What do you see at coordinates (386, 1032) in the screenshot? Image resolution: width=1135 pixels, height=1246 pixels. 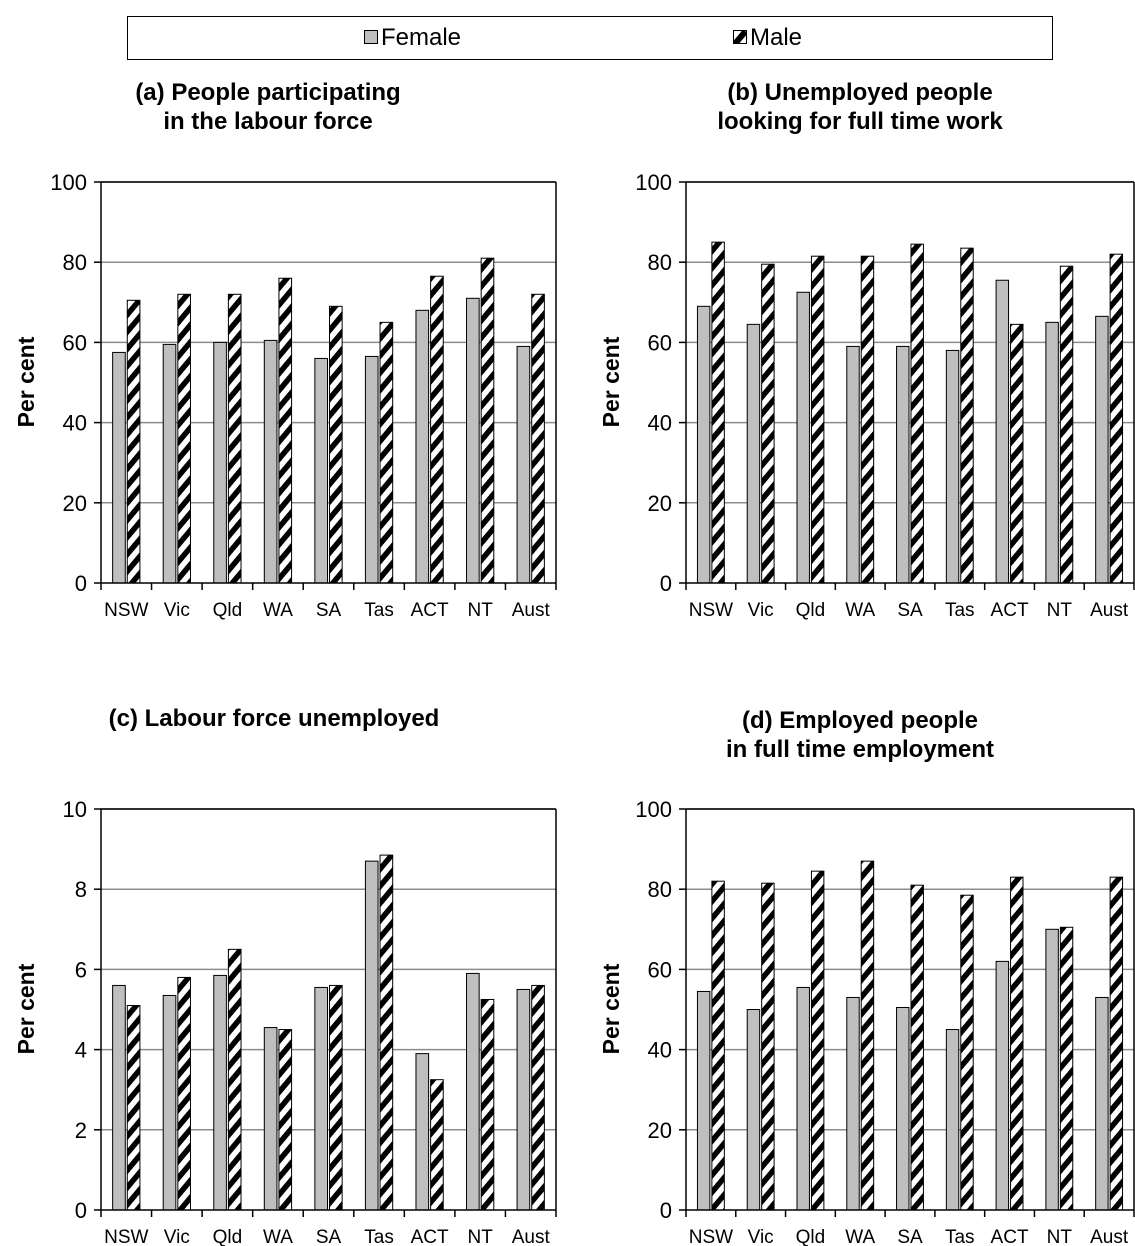 I see `chart-c-bar-male-tas` at bounding box center [386, 1032].